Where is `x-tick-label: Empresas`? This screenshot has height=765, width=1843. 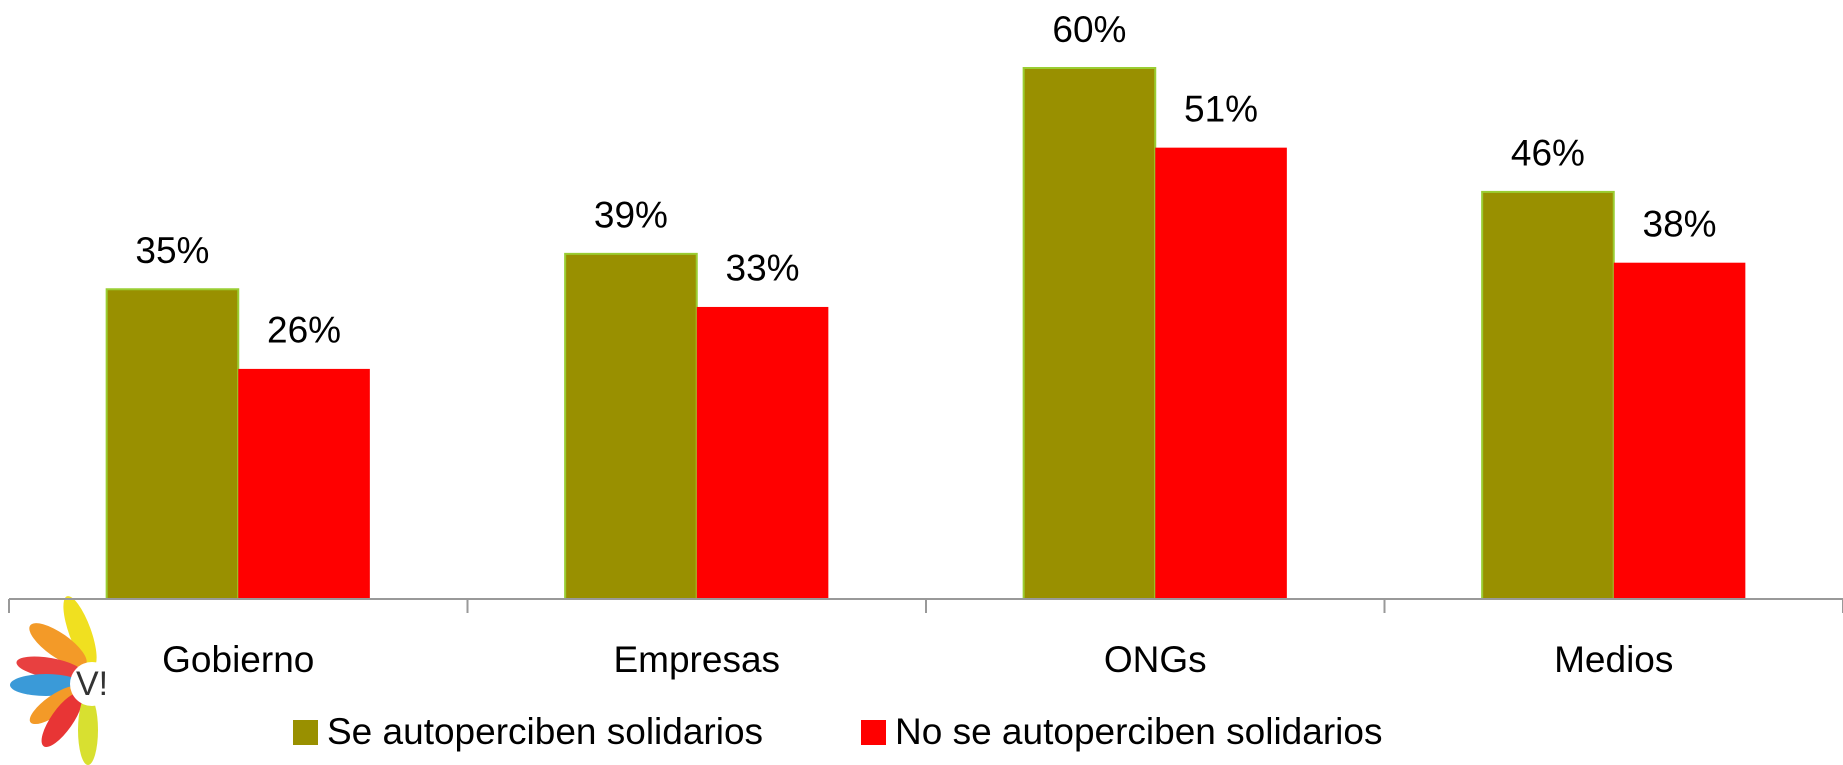 x-tick-label: Empresas is located at coordinates (696, 659).